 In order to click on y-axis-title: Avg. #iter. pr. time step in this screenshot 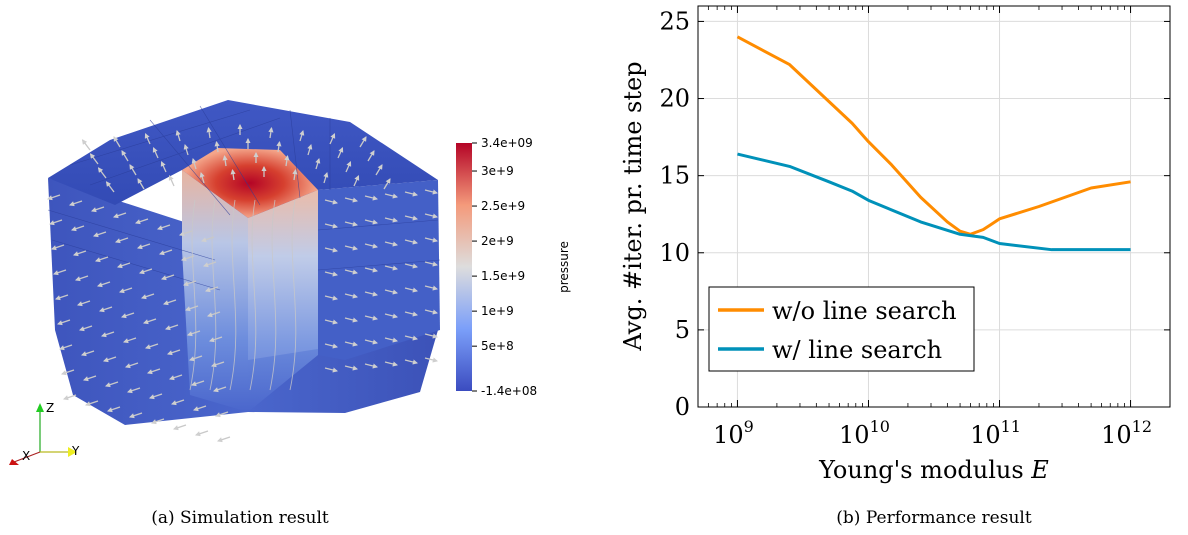, I will do `click(633, 206)`.